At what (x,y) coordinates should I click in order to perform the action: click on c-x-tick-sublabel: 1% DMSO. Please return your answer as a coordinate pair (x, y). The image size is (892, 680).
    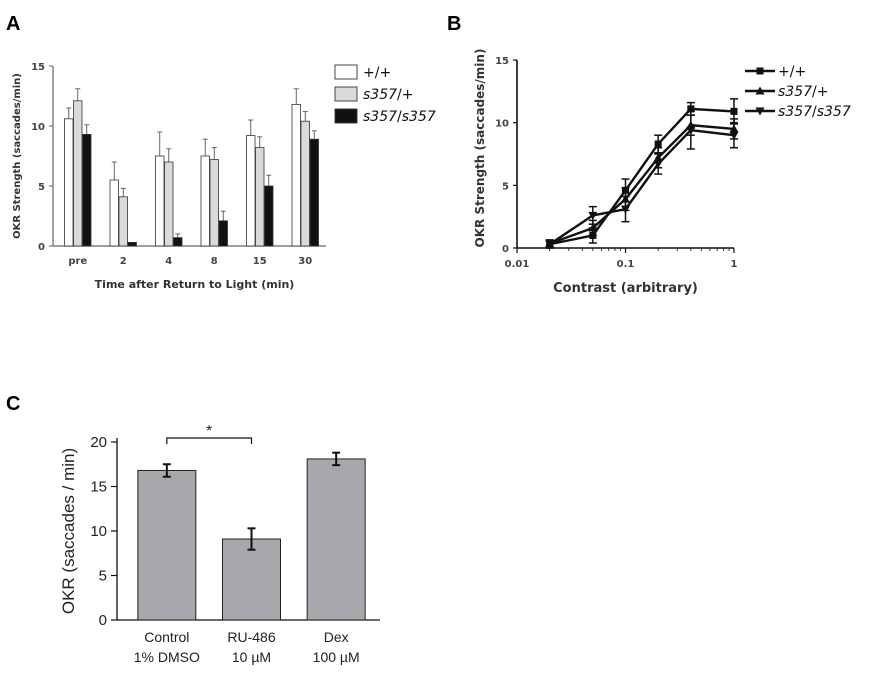
    Looking at the image, I should click on (167, 657).